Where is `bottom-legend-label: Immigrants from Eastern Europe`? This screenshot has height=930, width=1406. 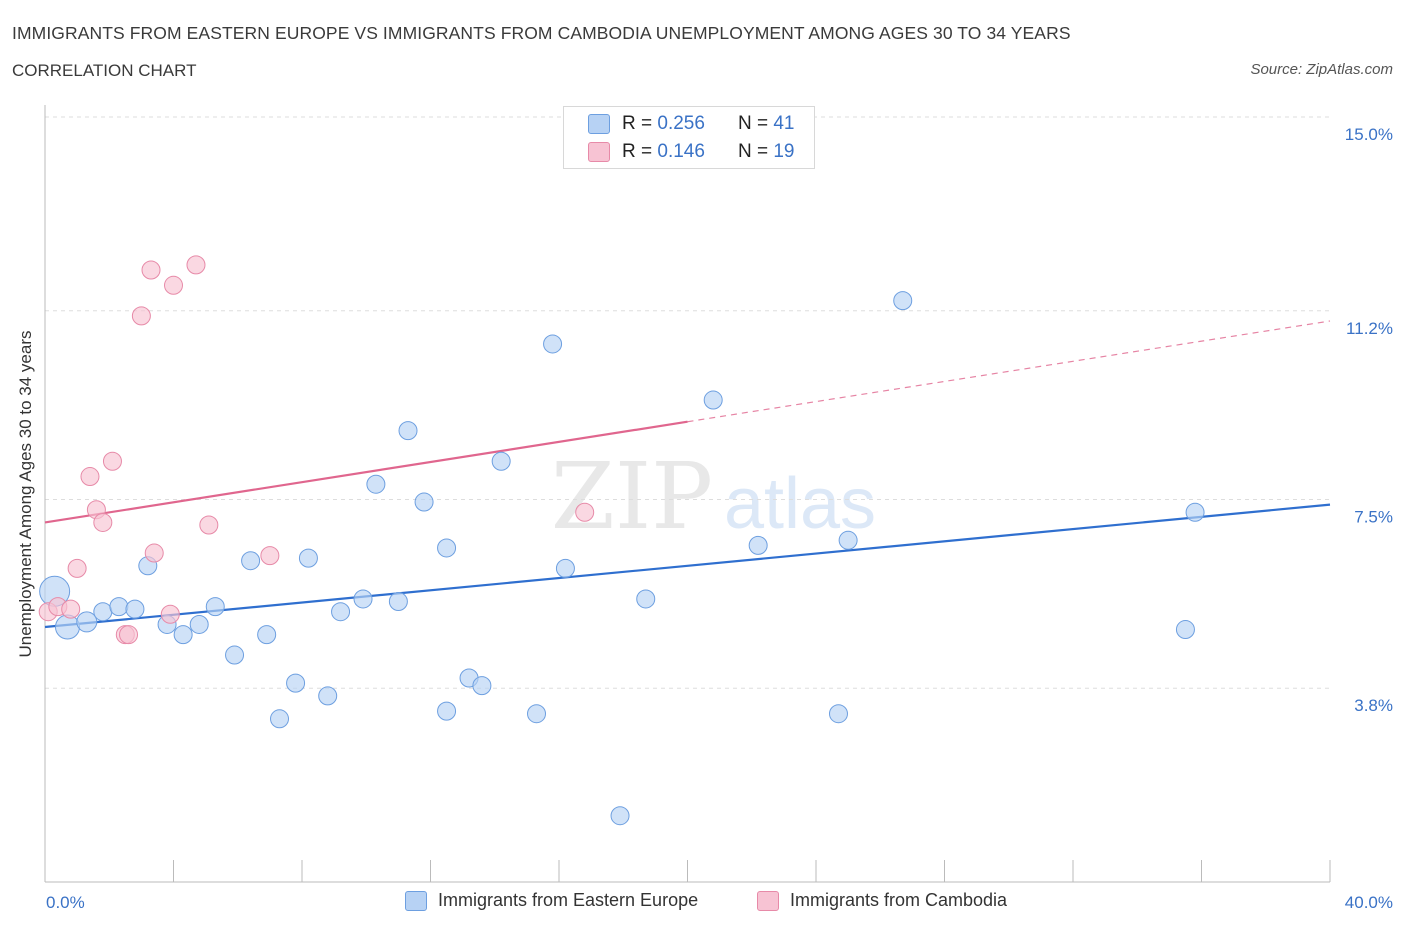 bottom-legend-label: Immigrants from Eastern Europe is located at coordinates (568, 900).